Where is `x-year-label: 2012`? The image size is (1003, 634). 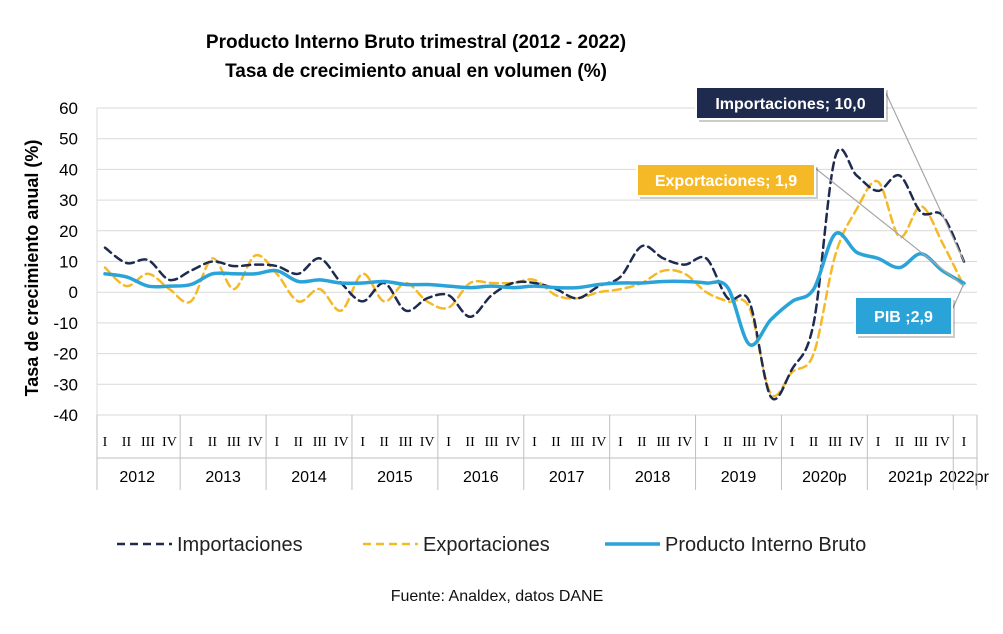
x-year-label: 2012 is located at coordinates (137, 477).